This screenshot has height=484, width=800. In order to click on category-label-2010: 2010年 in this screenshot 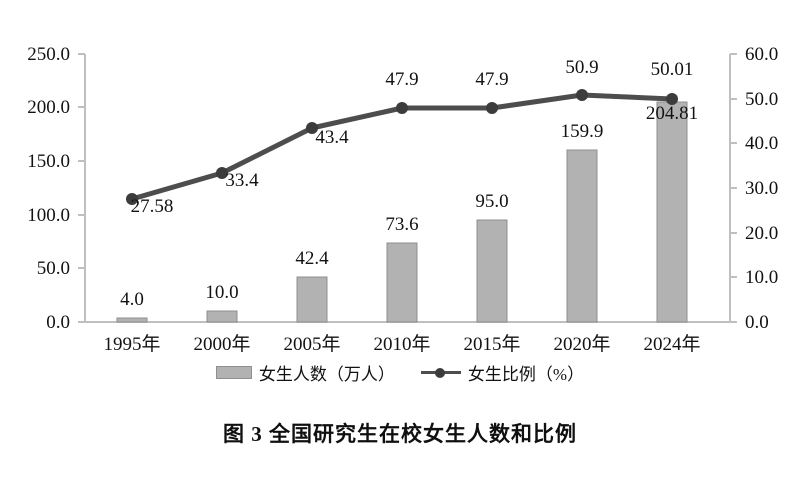, I will do `click(402, 344)`.